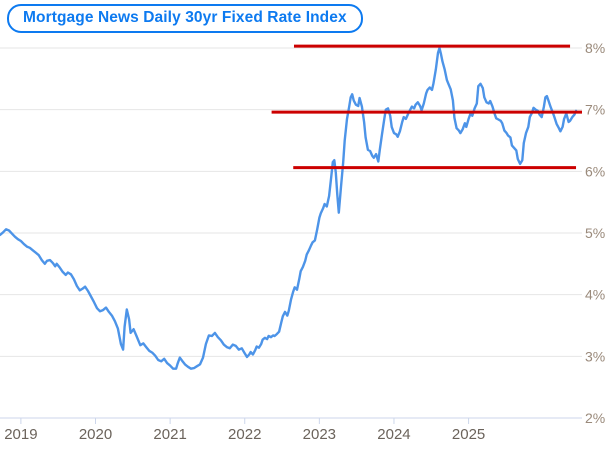 This screenshot has width=606, height=457. Describe the element at coordinates (319, 434) in the screenshot. I see `x-axis-label: 2023` at that location.